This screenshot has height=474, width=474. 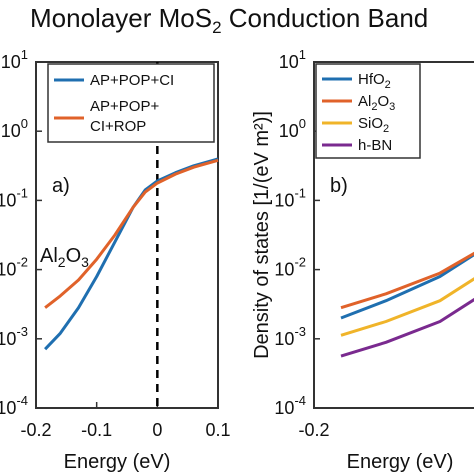 What do you see at coordinates (217, 430) in the screenshot?
I see `panelA-xtick-label: 0.1` at bounding box center [217, 430].